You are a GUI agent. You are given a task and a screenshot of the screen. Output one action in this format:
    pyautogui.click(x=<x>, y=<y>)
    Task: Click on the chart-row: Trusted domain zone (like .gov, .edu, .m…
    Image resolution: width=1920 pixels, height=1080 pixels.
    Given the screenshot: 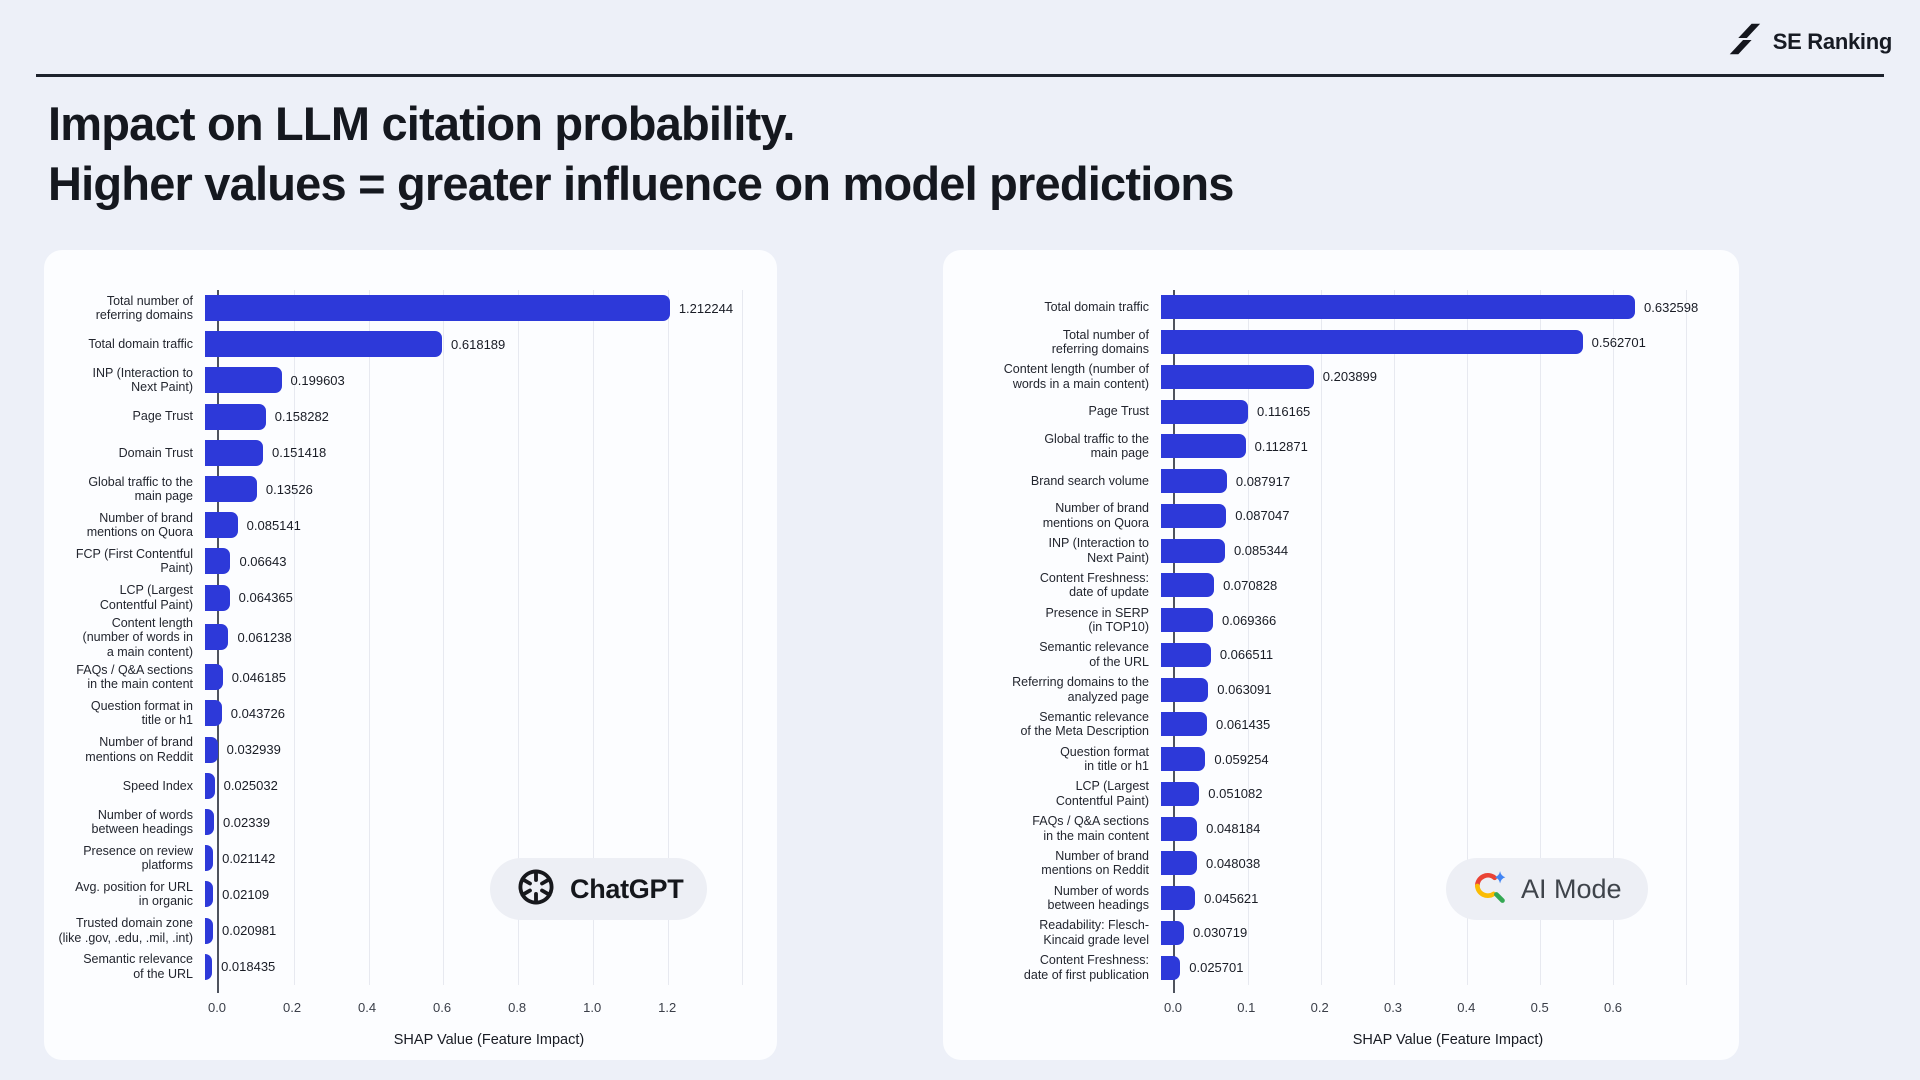 What is the action you would take?
    pyautogui.click(x=409, y=931)
    